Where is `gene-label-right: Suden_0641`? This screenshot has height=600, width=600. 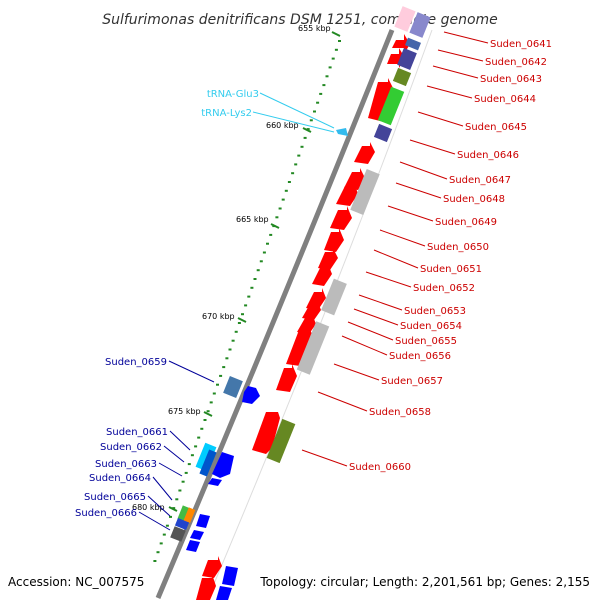
gene-label-right: Suden_0641 is located at coordinates (521, 44).